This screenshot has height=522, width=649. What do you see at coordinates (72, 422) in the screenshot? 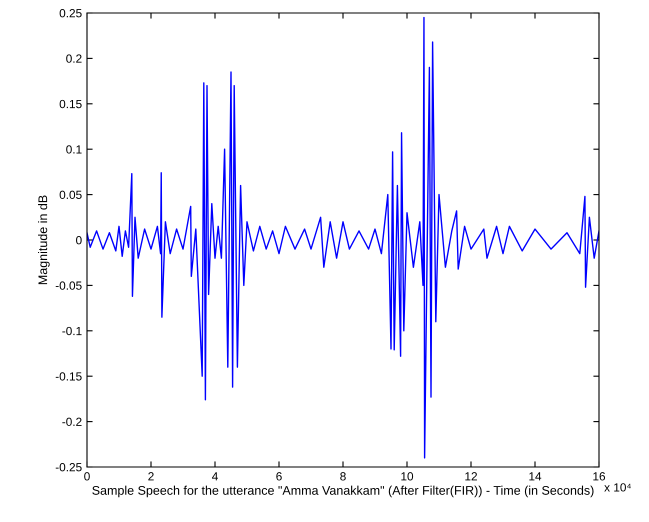
I see `y-tick-label: -0.2` at bounding box center [72, 422].